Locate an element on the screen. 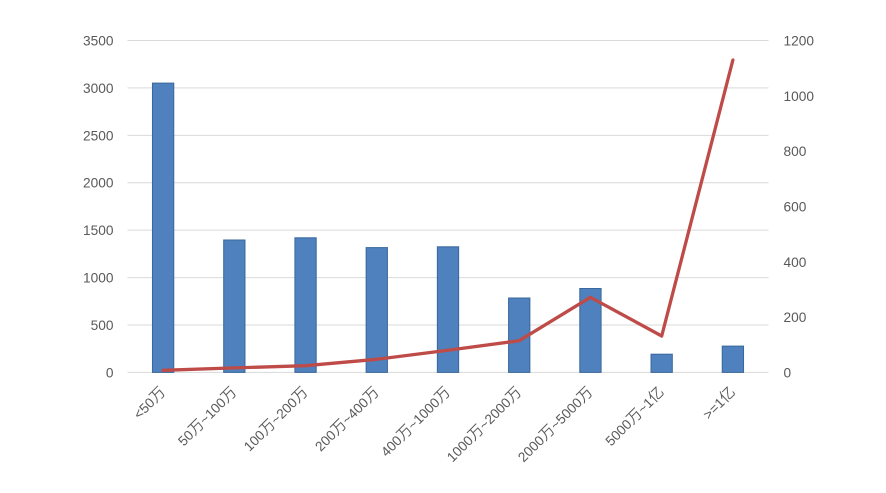  svg-text: 3000 is located at coordinates (98, 88).